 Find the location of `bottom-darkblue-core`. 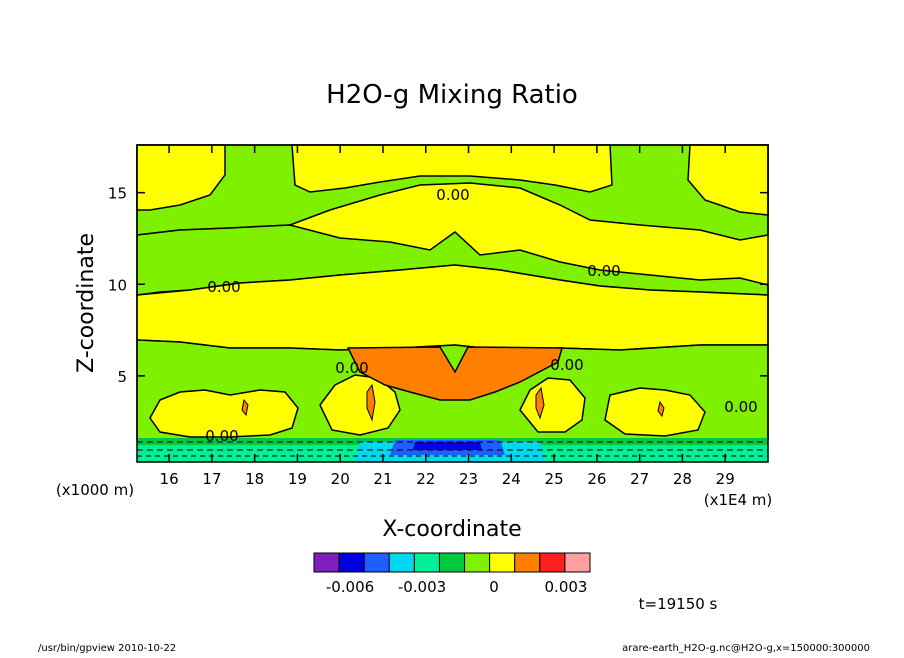

bottom-darkblue-core is located at coordinates (447, 446).